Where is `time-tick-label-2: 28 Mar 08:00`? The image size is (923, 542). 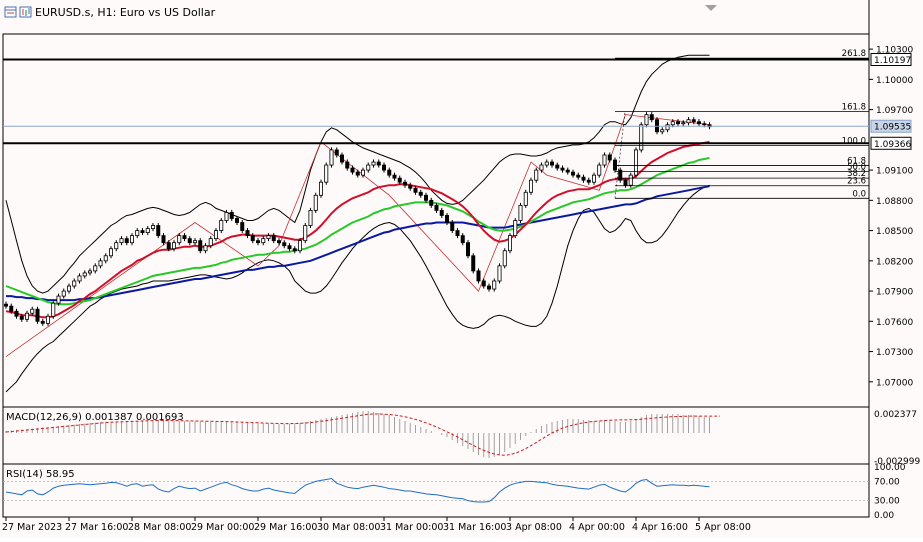
time-tick-label-2: 28 Mar 08:00 is located at coordinates (159, 527).